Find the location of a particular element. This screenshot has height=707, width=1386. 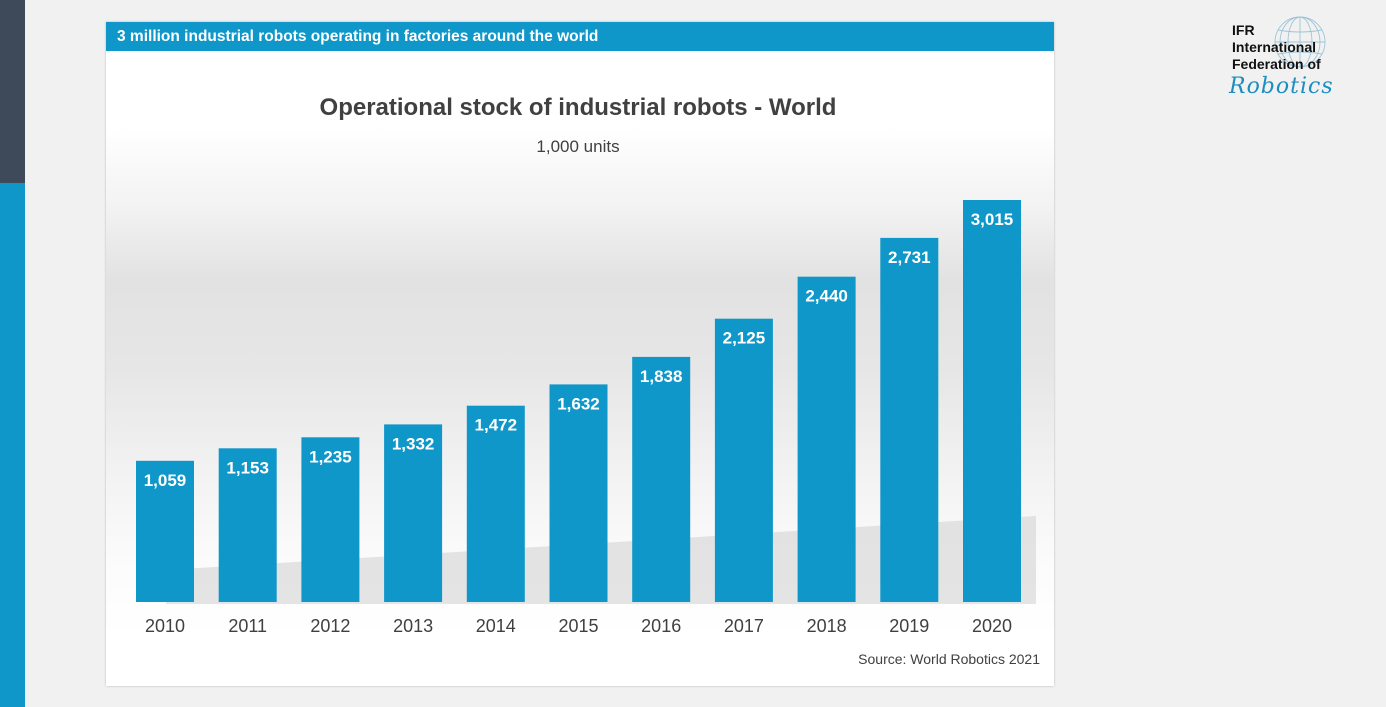

bar-2018 is located at coordinates (826, 439).